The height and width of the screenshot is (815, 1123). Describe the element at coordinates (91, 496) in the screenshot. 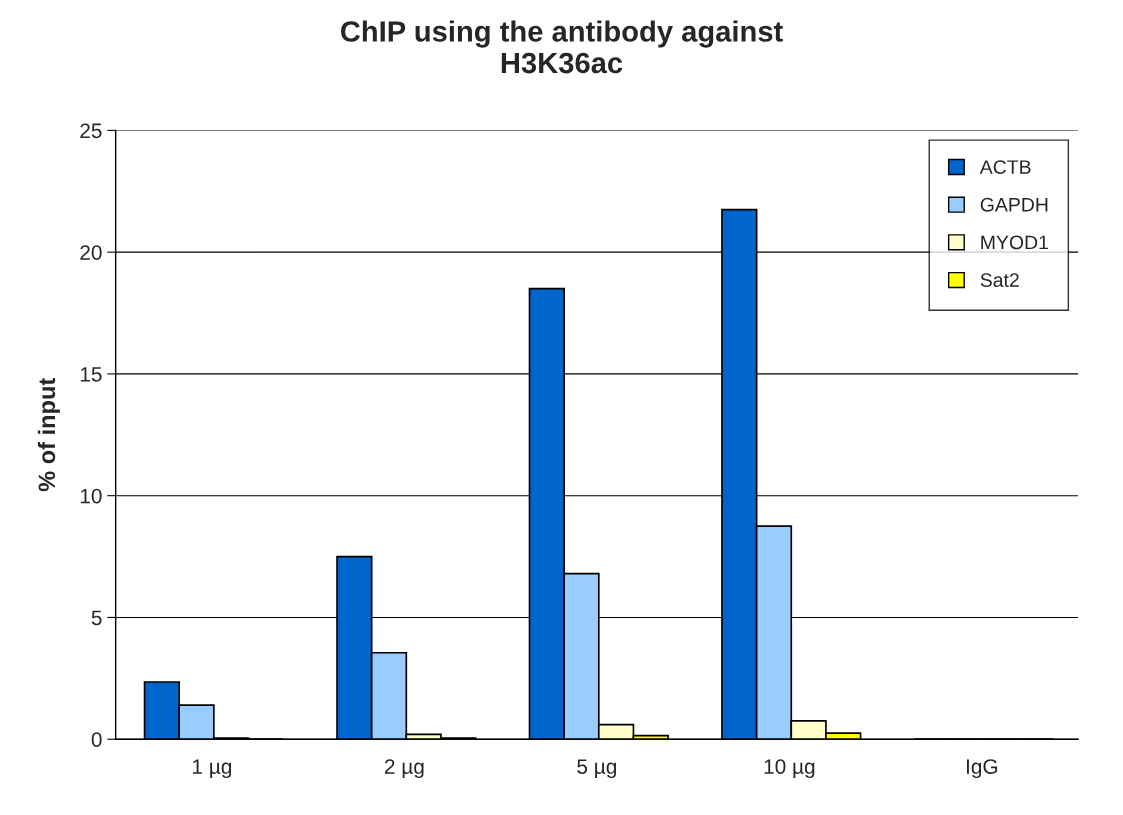

I see `y-tick-label: 10` at that location.